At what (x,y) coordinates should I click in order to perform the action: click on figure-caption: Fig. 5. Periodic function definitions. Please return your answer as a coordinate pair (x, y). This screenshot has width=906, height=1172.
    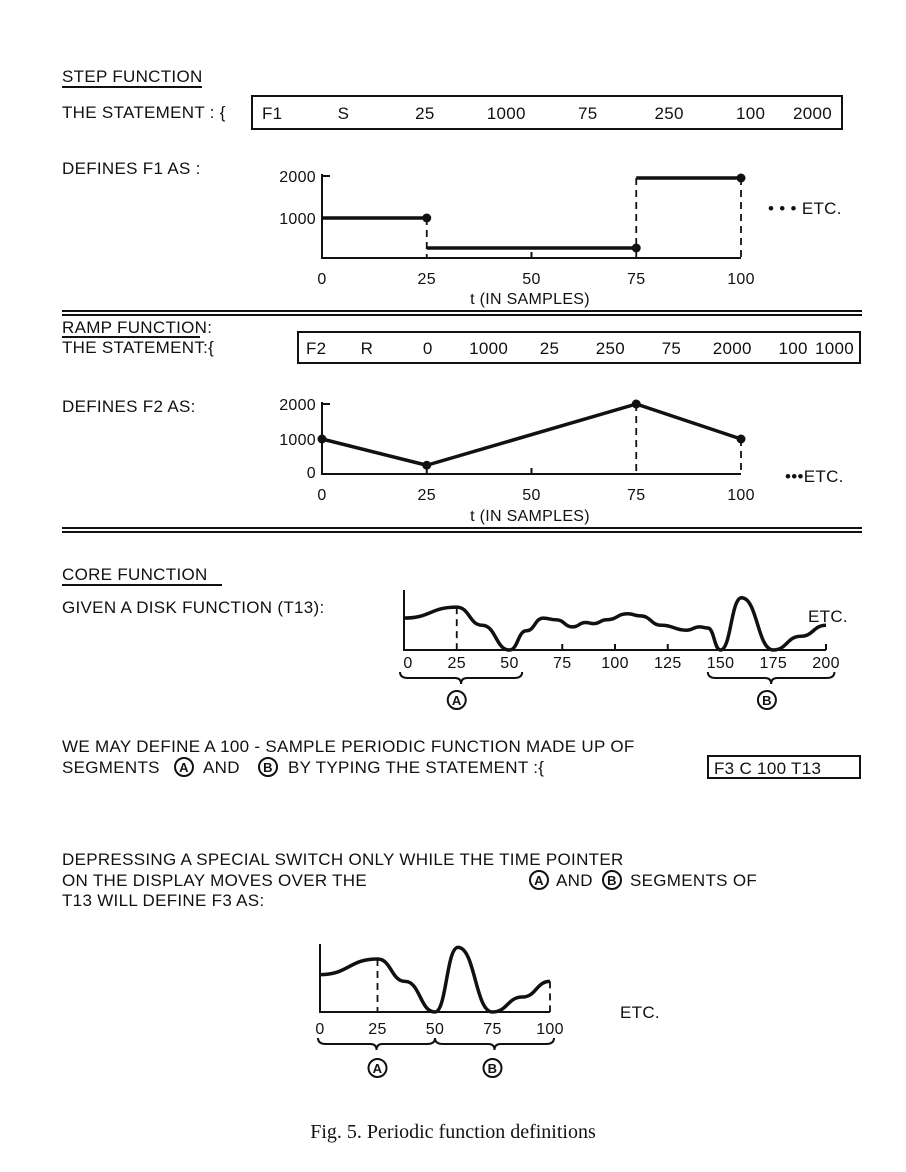
    Looking at the image, I should click on (453, 1132).